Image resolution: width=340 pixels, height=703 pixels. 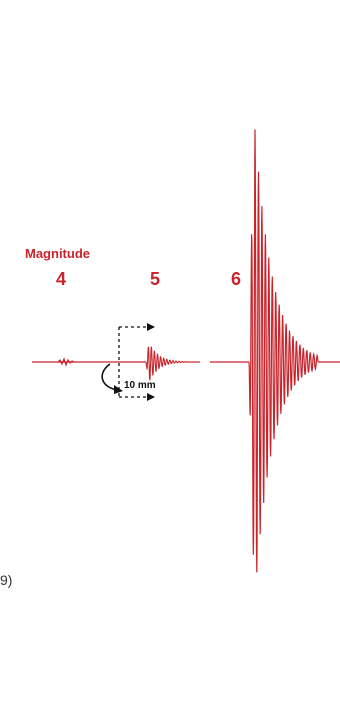 I want to click on dashed-bracket-arrow-icon, so click(x=136, y=362).